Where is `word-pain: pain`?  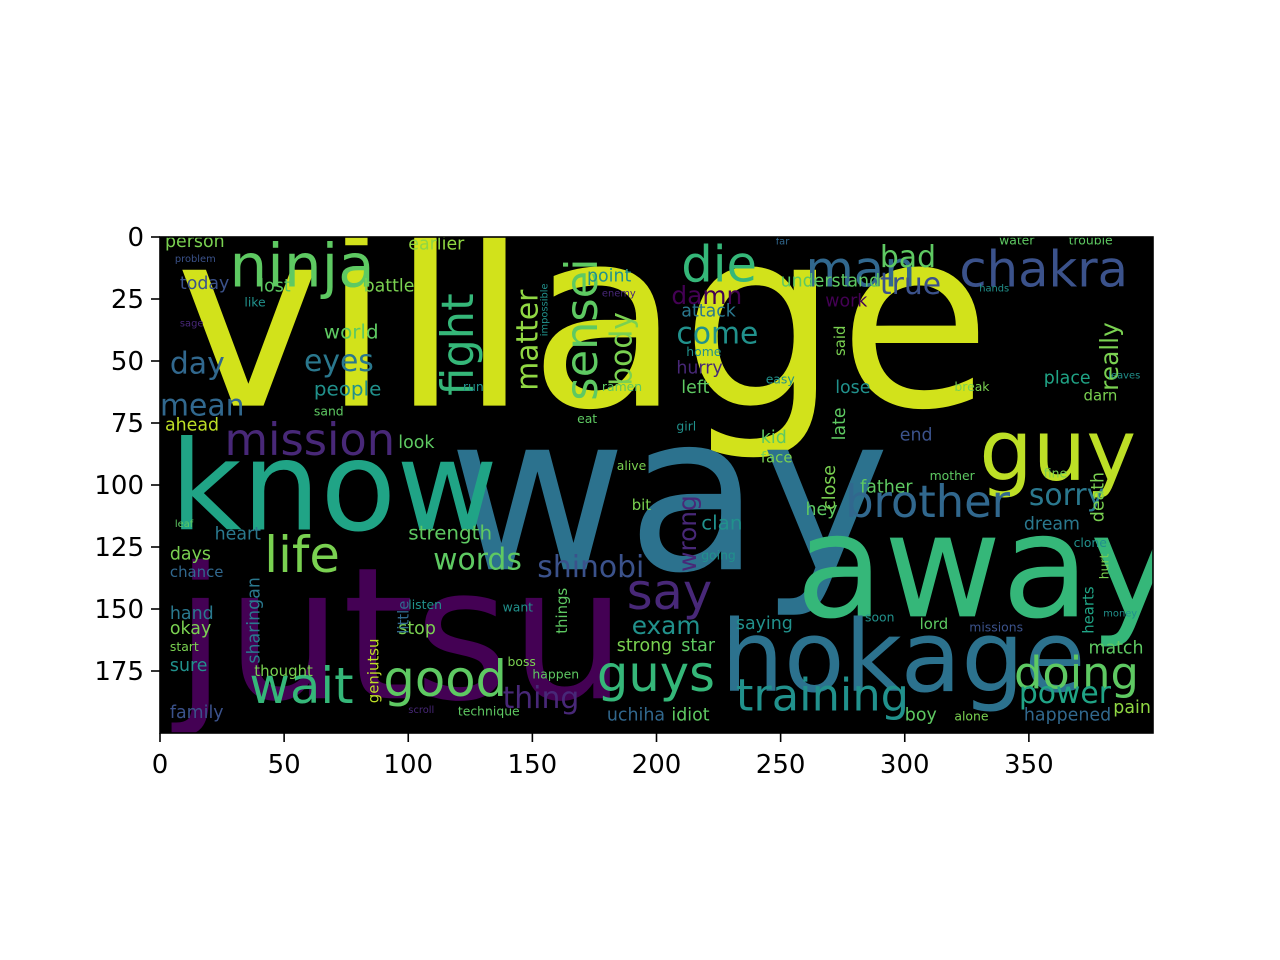
word-pain: pain is located at coordinates (1132, 708).